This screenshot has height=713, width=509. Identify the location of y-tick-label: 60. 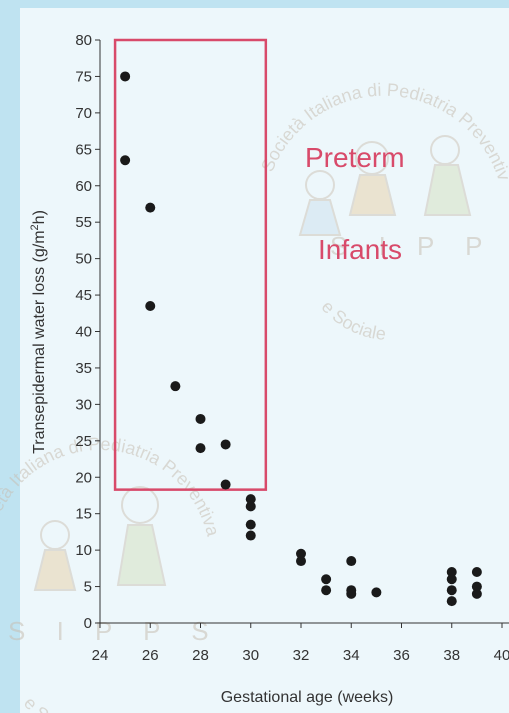
(83, 186).